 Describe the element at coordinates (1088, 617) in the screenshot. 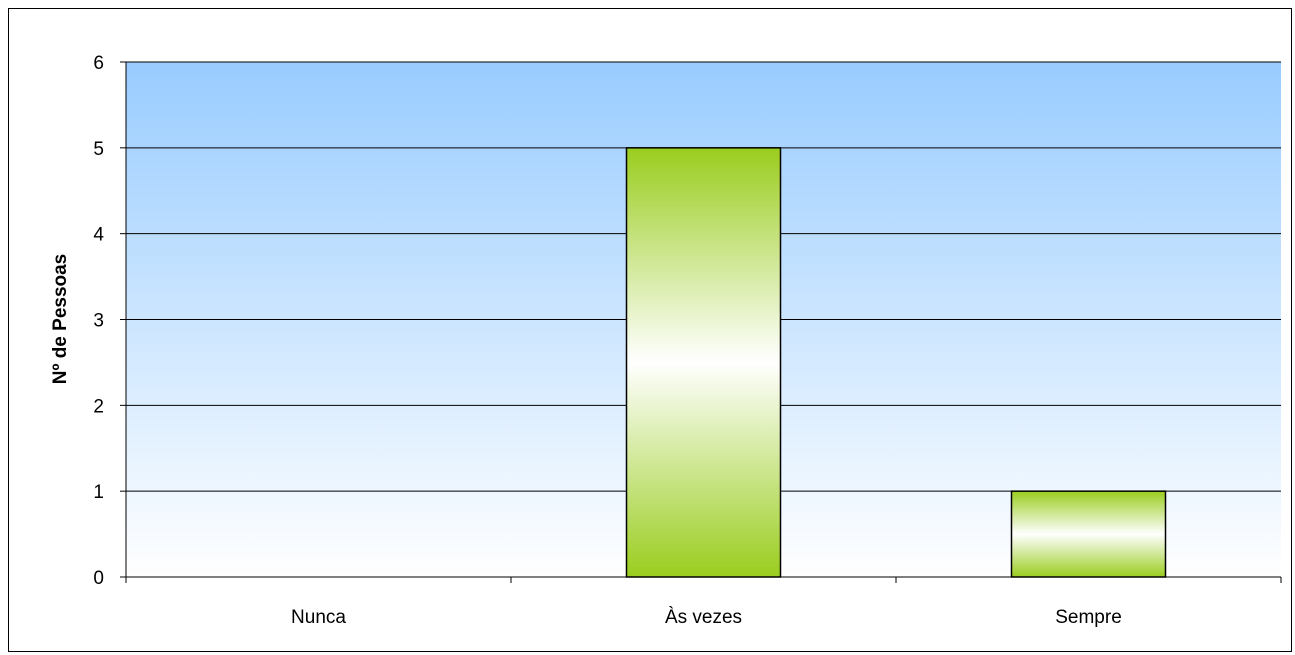

I see `x-tick-label: Sempre` at that location.